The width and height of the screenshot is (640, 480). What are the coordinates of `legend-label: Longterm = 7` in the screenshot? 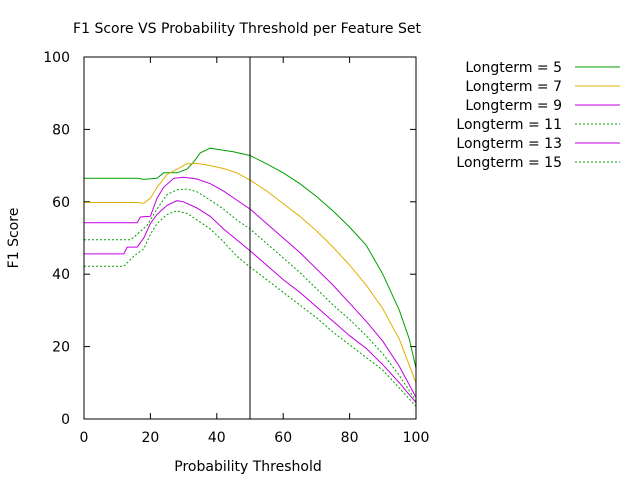 It's located at (513, 87).